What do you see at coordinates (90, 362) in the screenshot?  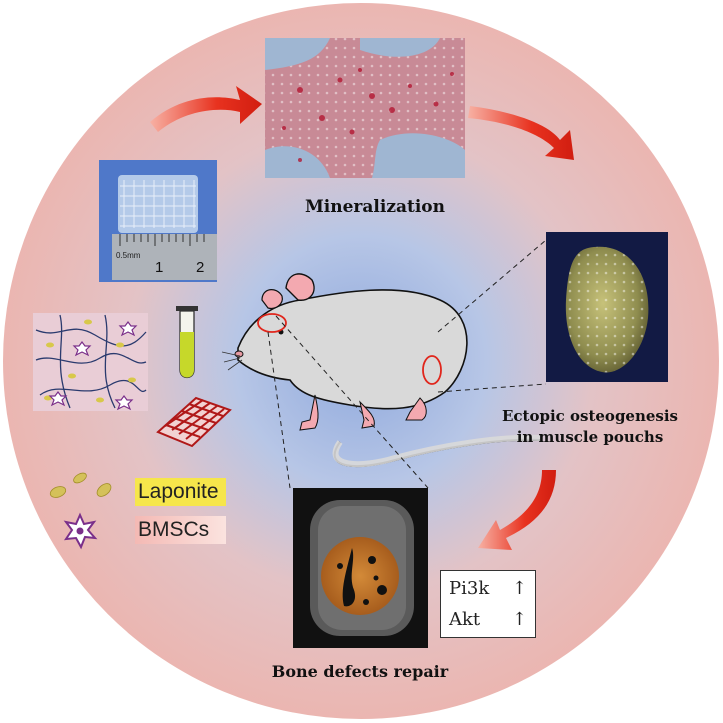 I see `hydrogel-network-schematic` at bounding box center [90, 362].